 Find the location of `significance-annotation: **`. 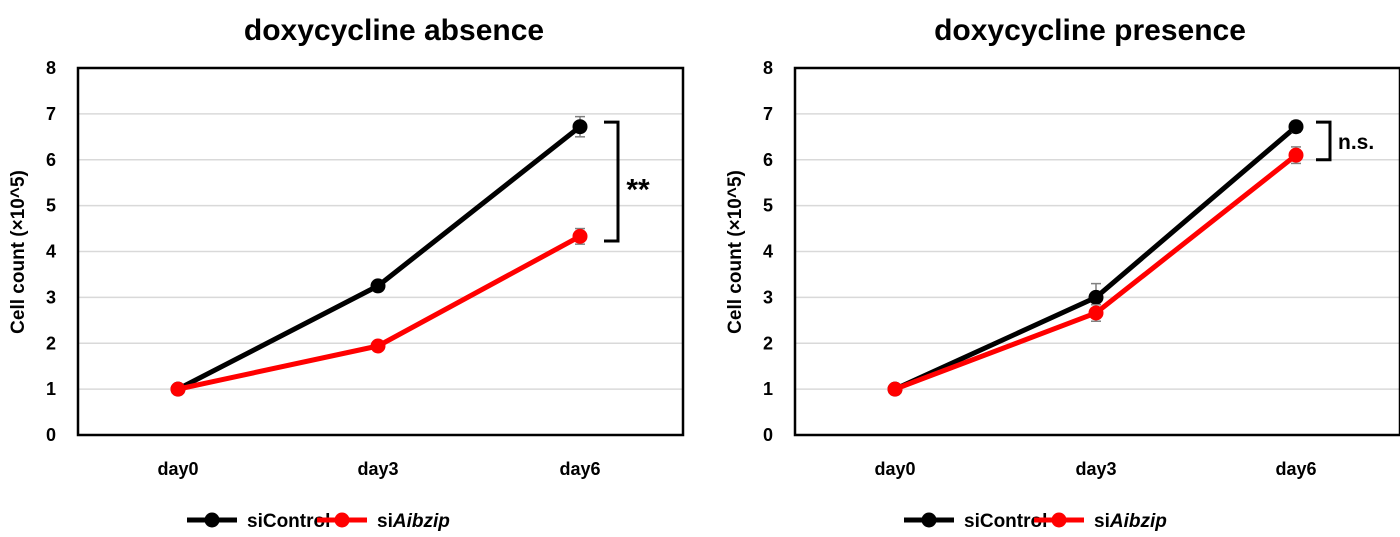

significance-annotation: ** is located at coordinates (627, 181).